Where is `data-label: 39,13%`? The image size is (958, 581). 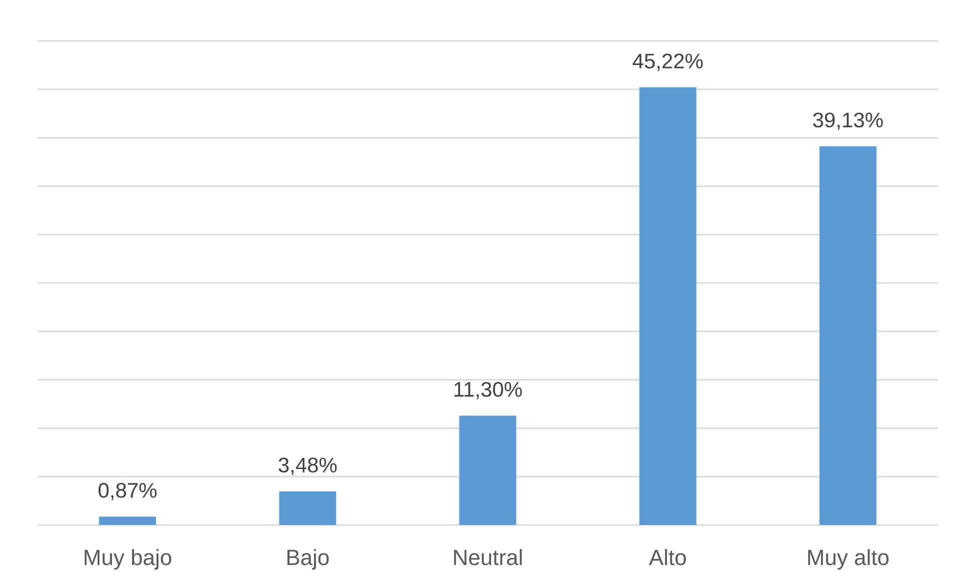
data-label: 39,13% is located at coordinates (848, 121).